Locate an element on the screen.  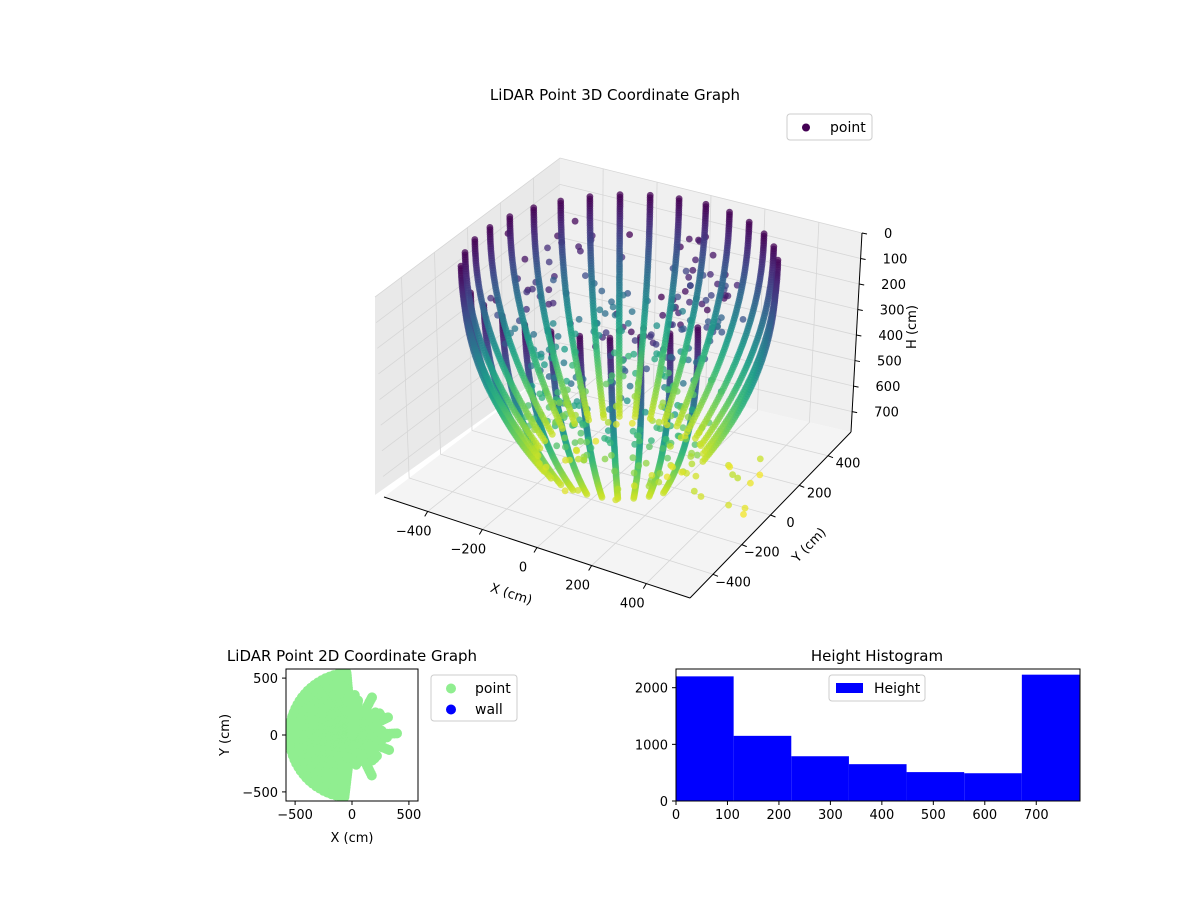
h-tick-label: 100 is located at coordinates (895, 260).